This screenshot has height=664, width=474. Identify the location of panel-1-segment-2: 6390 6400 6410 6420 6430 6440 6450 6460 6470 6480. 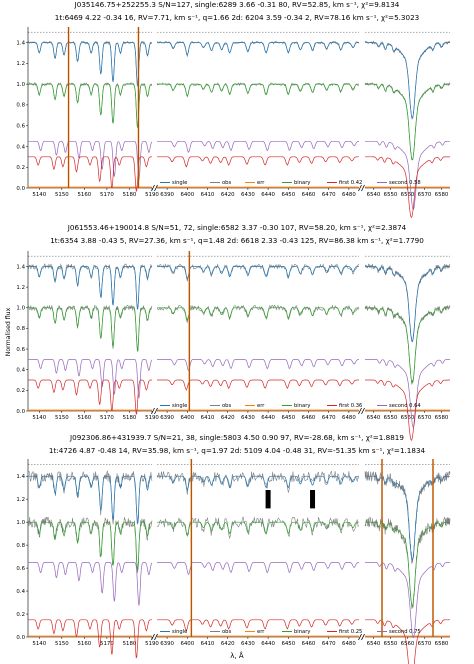
(260, 114).